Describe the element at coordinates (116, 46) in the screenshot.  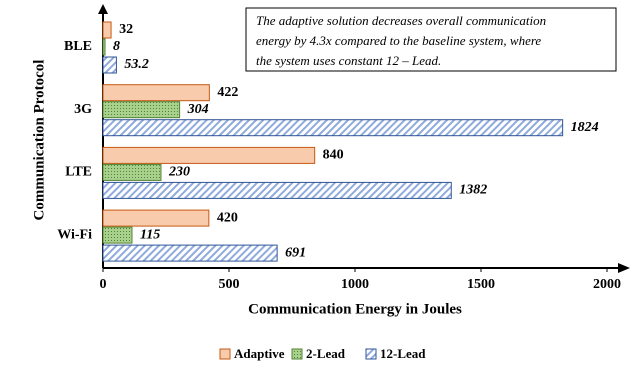
I see `value-label: 8` at that location.